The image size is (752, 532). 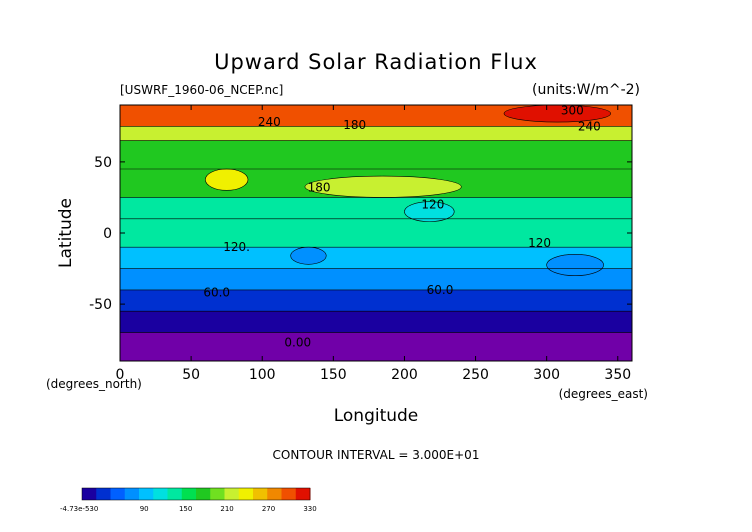 I want to click on colorbar-frame, so click(x=196, y=494).